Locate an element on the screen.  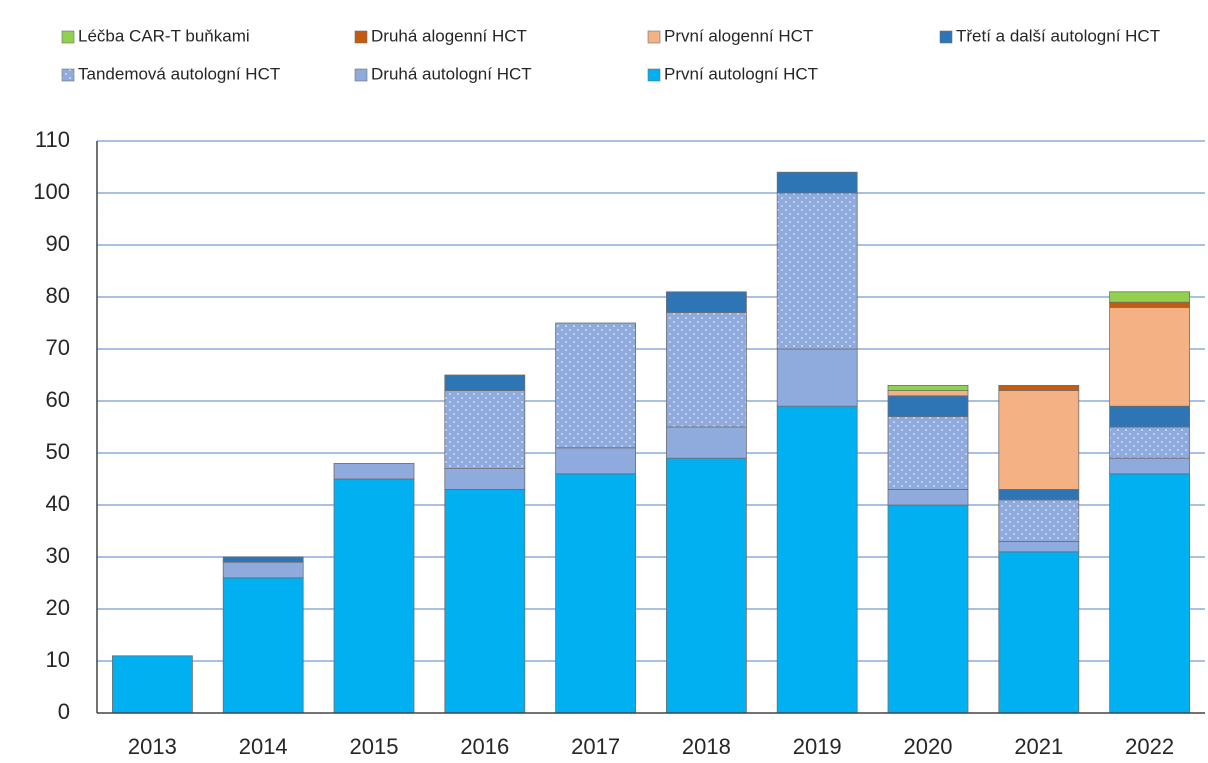
x-tick-label: 2018 is located at coordinates (706, 746).